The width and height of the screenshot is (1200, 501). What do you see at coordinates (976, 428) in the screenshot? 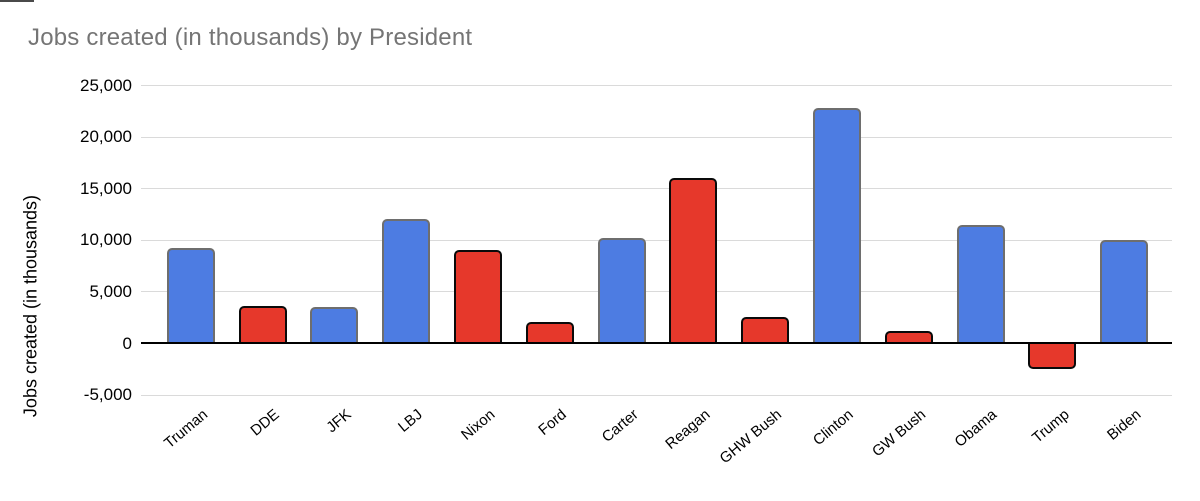
I see `x-label-obama: Obama` at bounding box center [976, 428].